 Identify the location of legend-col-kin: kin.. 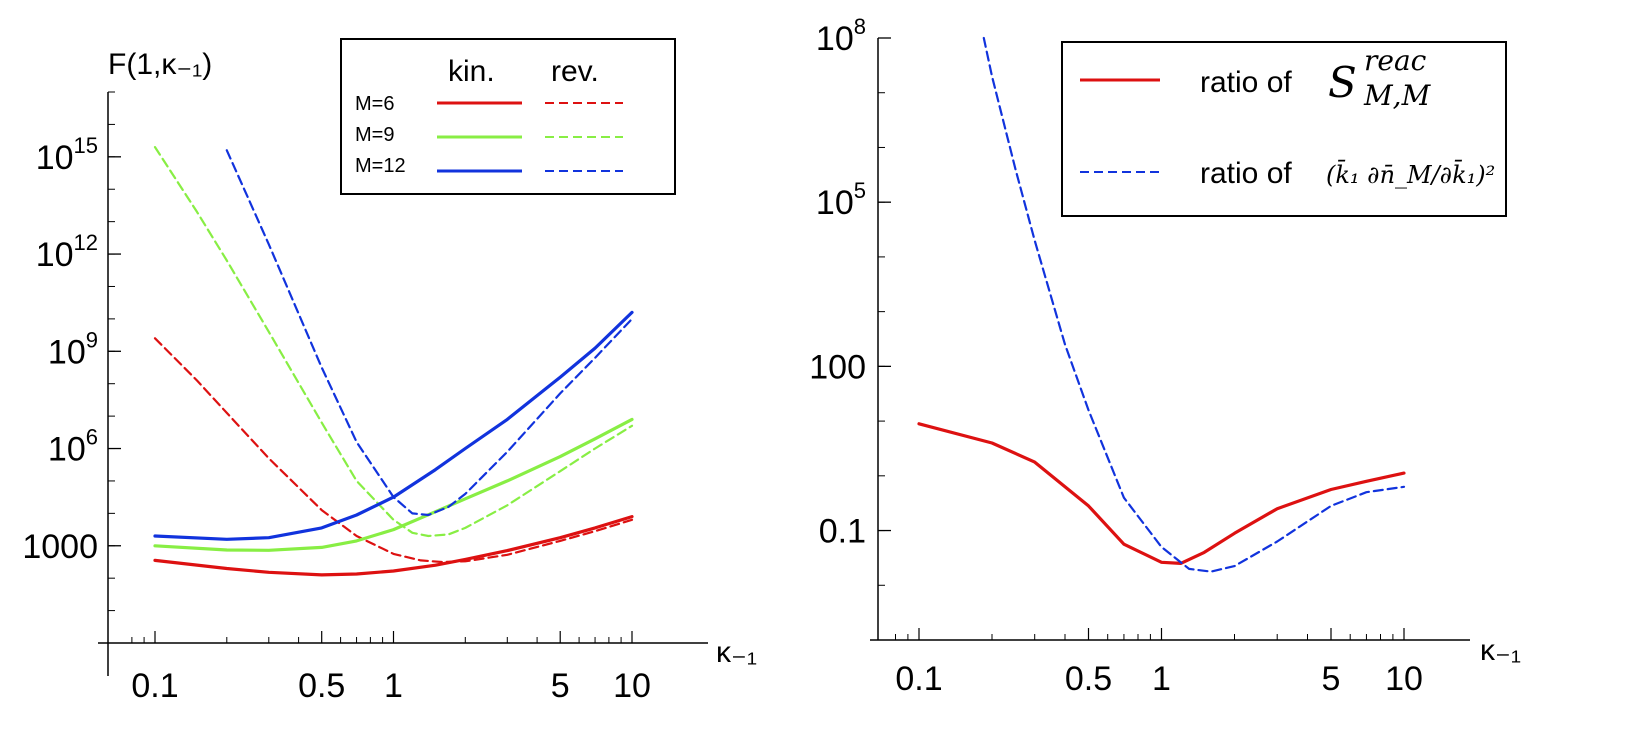
(471, 71).